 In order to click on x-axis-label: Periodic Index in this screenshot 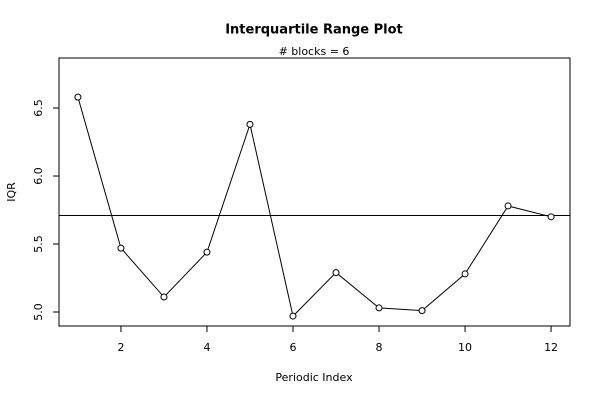, I will do `click(314, 377)`.